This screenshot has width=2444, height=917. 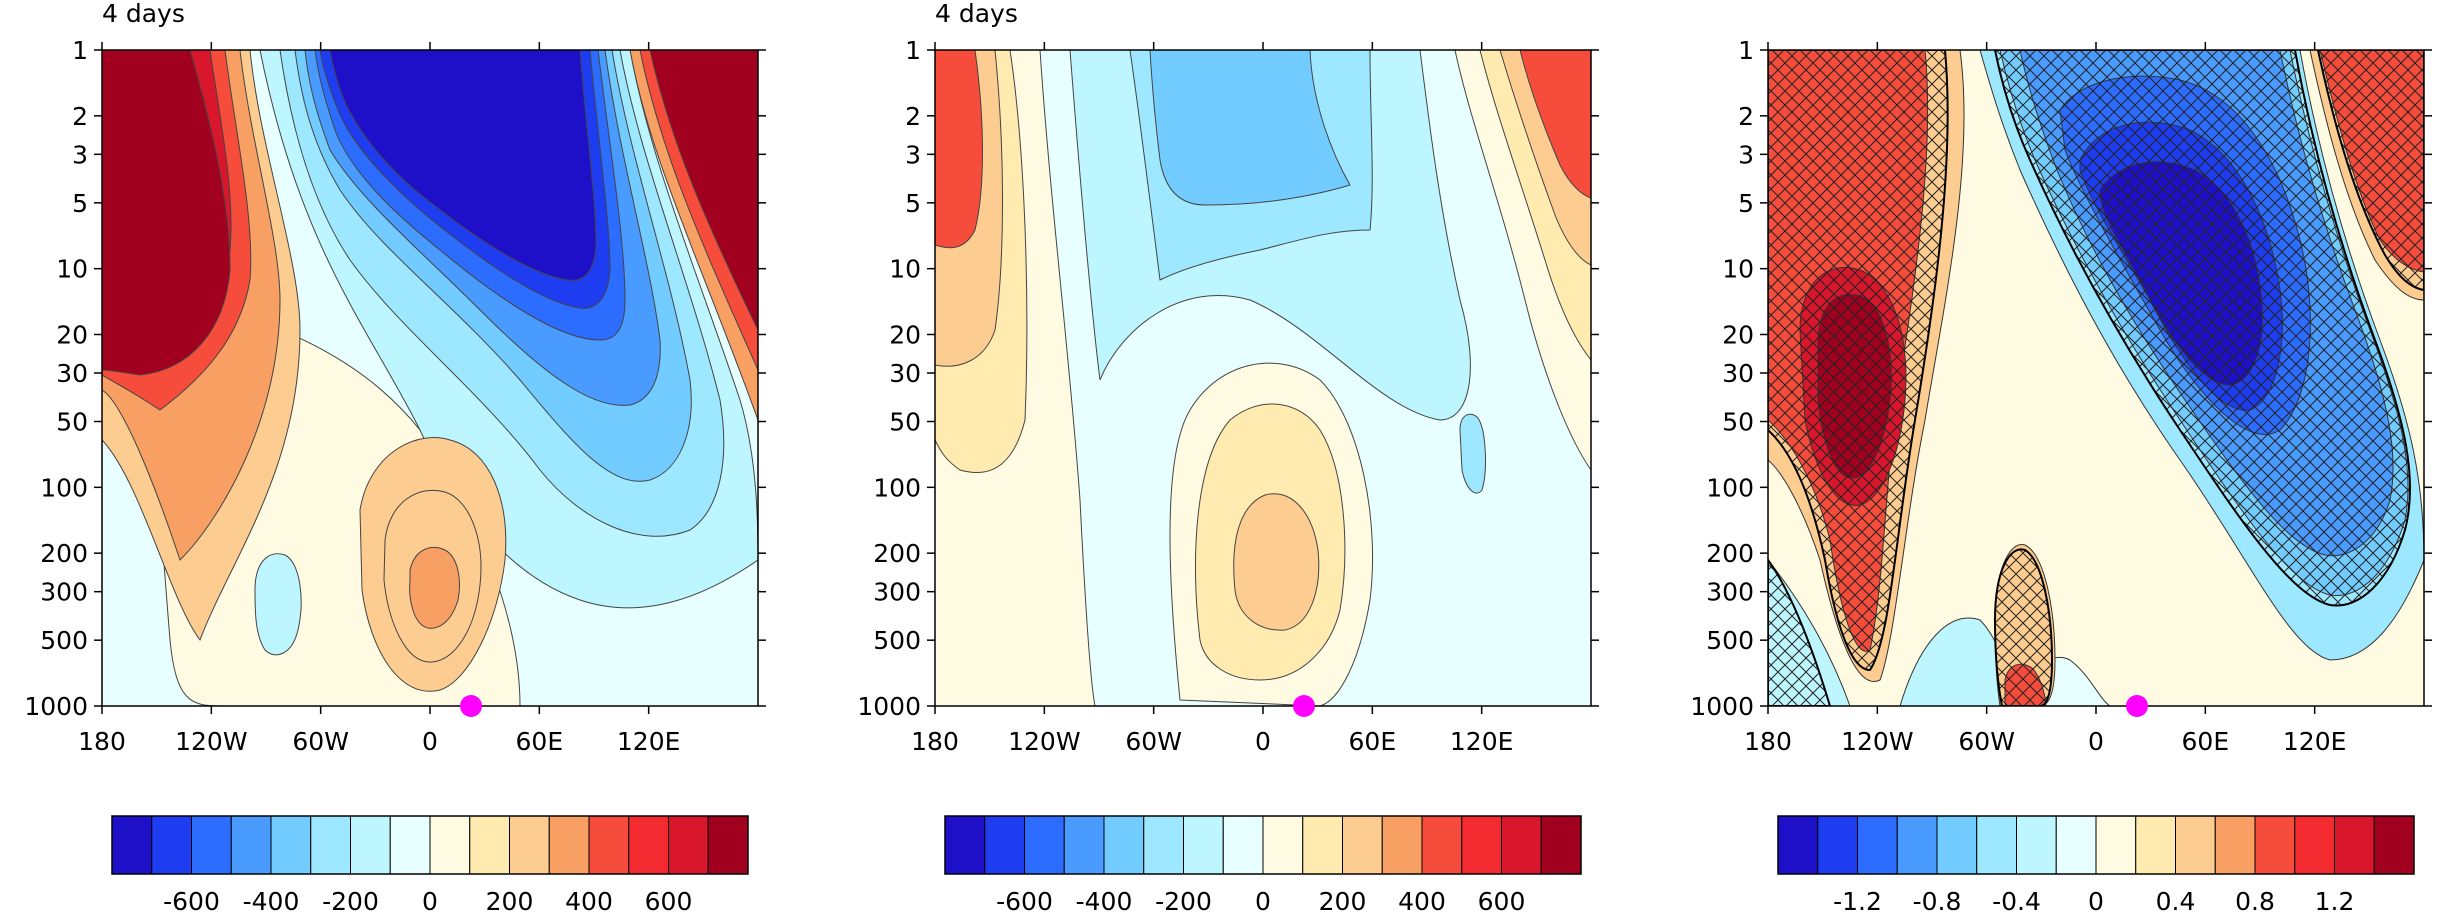 What do you see at coordinates (1937, 901) in the screenshot?
I see `colorbar-tick-label: -0.8` at bounding box center [1937, 901].